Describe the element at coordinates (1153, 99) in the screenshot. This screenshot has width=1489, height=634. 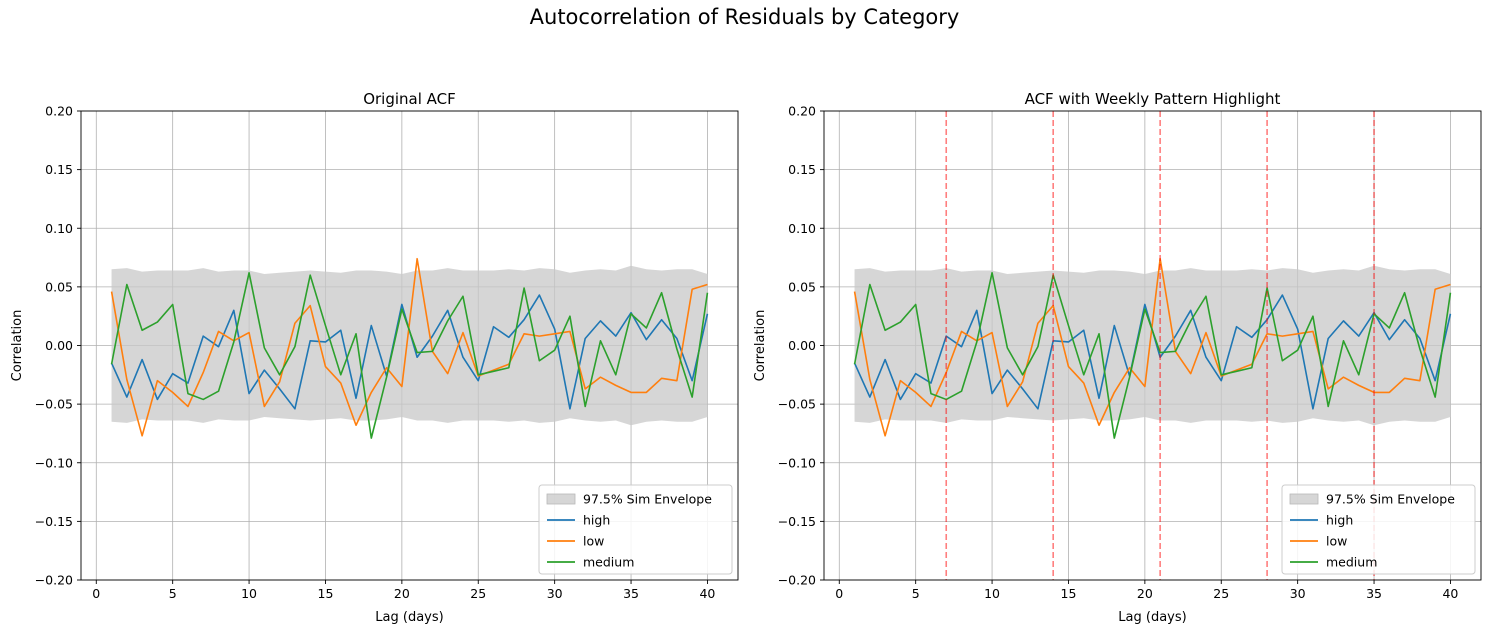
I see `right-panel-title: ACF with Weekly Pattern Highlight` at that location.